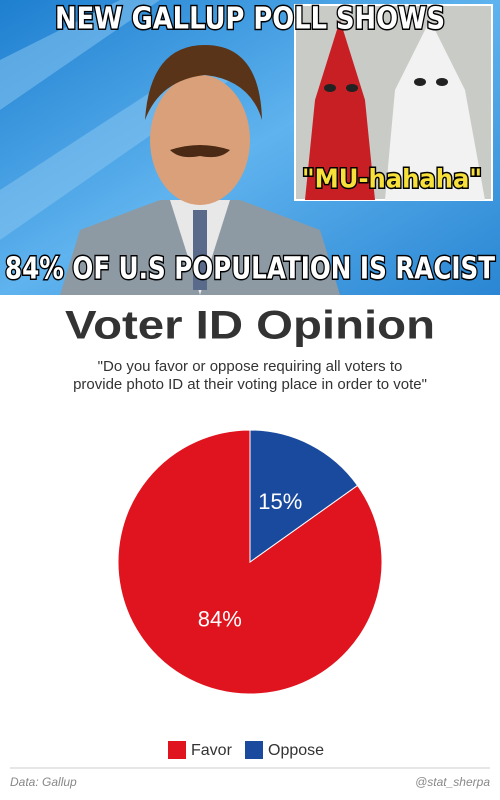 This screenshot has width=500, height=800. What do you see at coordinates (250, 269) in the screenshot?
I see `bottom-text: 84% OF U.S POPULATION IS RACIST` at bounding box center [250, 269].